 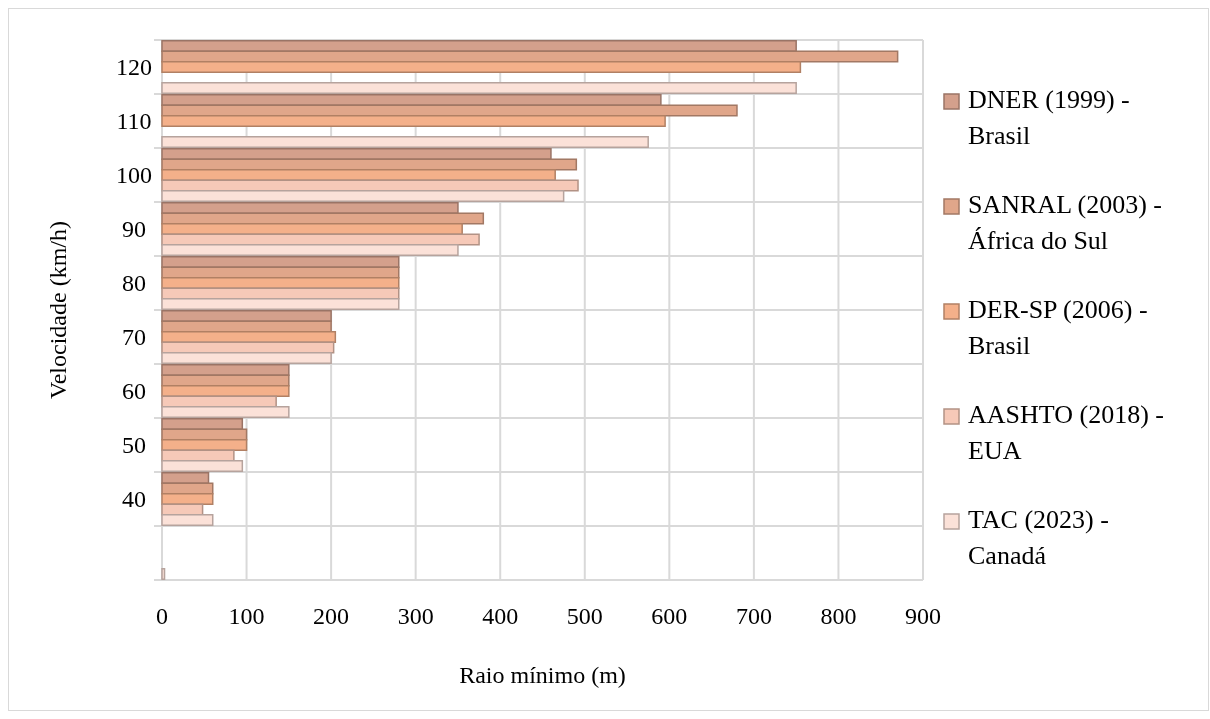 I want to click on y-tick-label: 120, so click(x=134, y=67).